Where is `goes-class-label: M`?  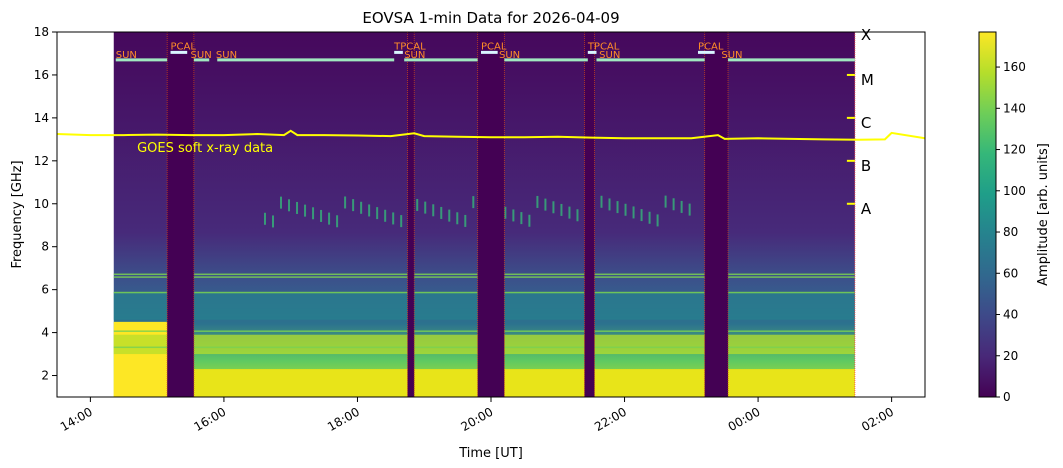
goes-class-label: M is located at coordinates (867, 80).